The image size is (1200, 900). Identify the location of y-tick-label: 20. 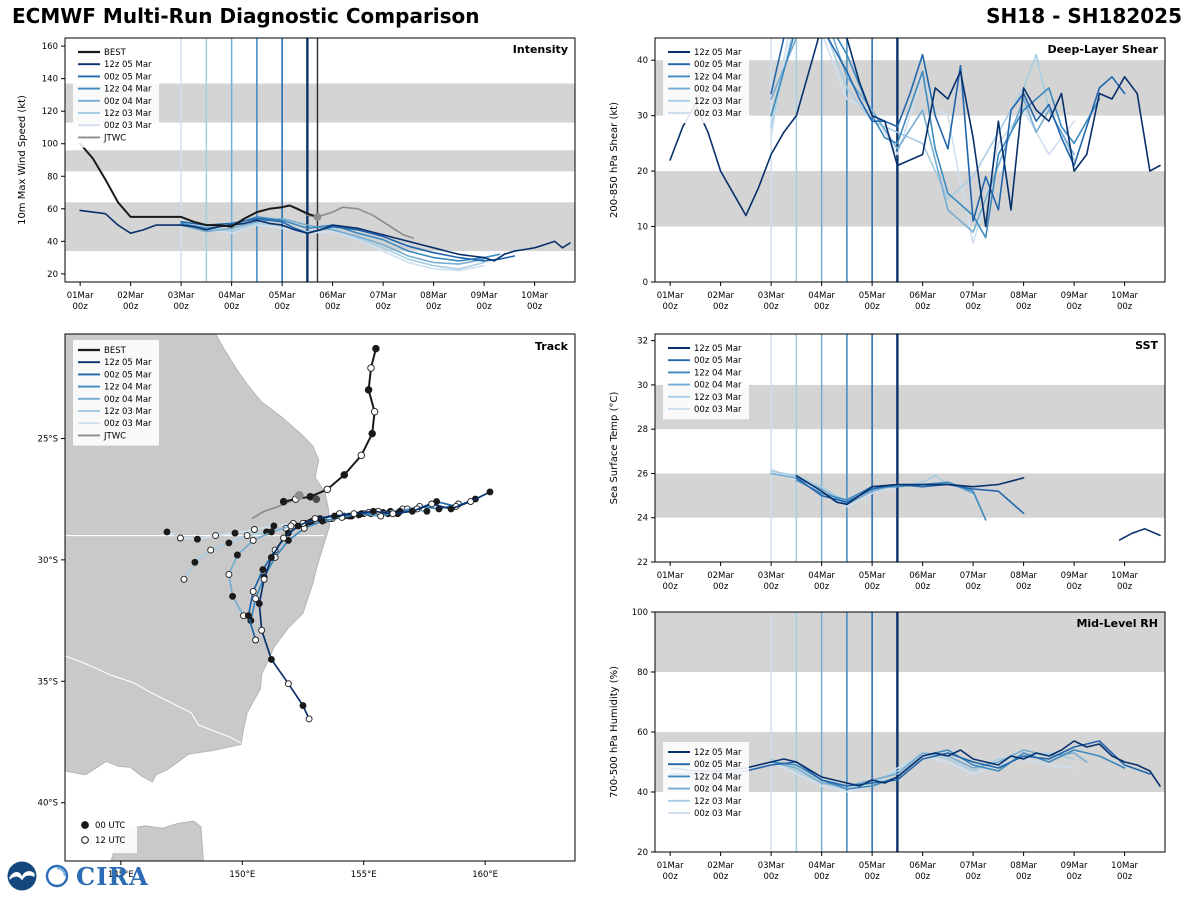
(642, 172).